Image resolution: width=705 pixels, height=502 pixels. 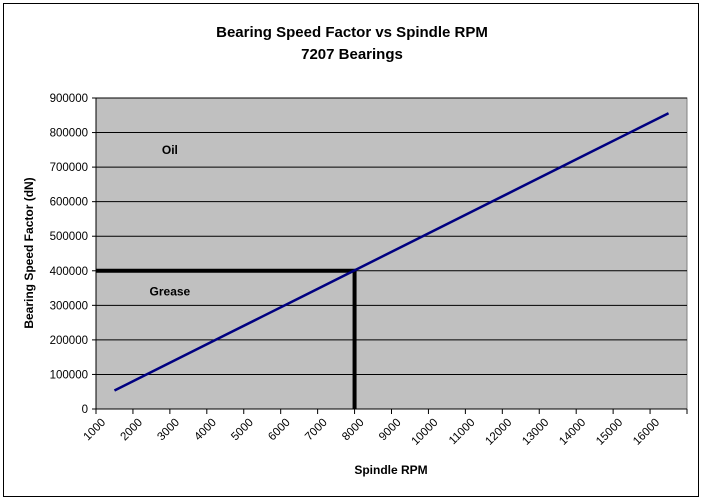 What do you see at coordinates (69, 375) in the screenshot?
I see `y-tick-label: 100000` at bounding box center [69, 375].